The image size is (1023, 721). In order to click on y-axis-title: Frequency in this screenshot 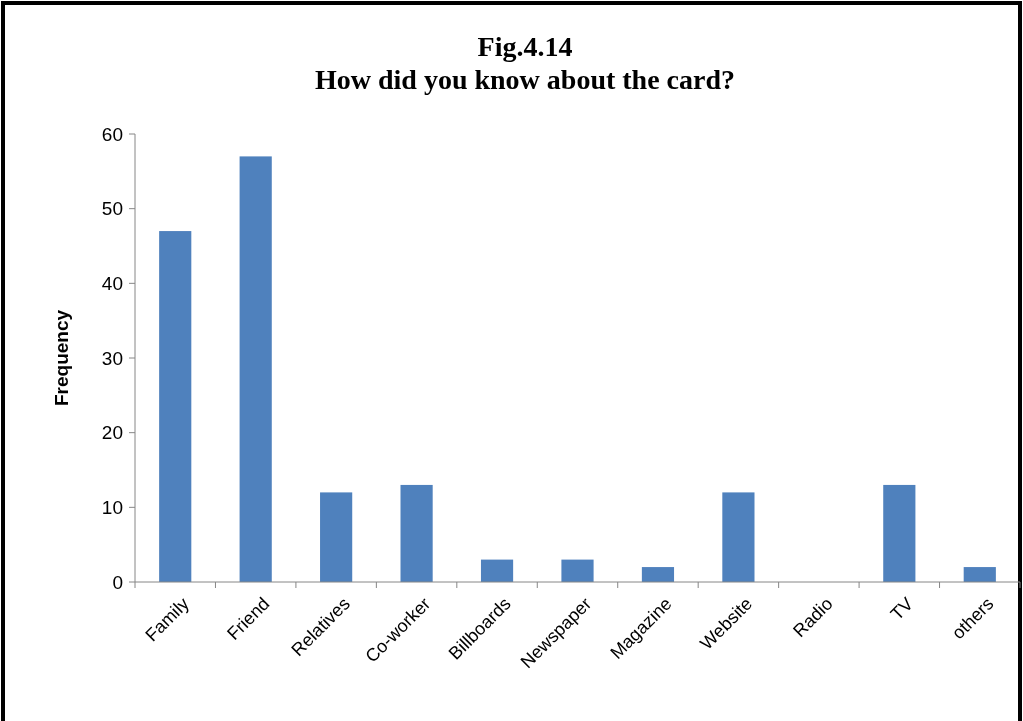, I will do `click(61, 358)`.